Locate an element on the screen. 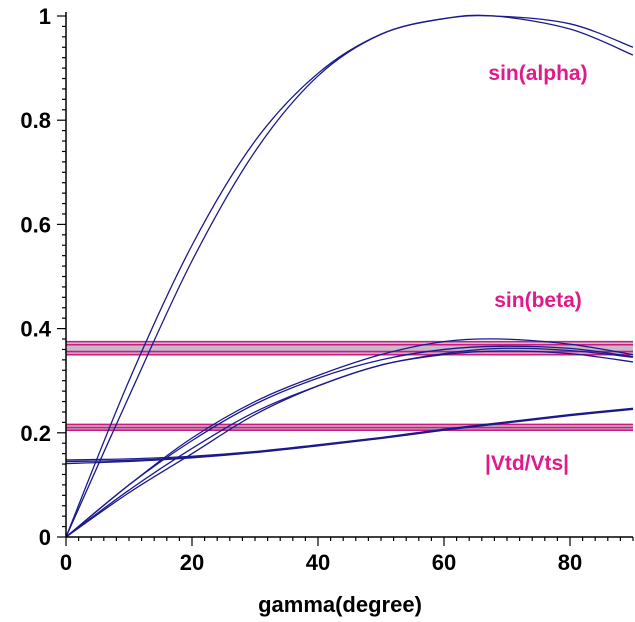  x-tick-label: 20 is located at coordinates (192, 562).